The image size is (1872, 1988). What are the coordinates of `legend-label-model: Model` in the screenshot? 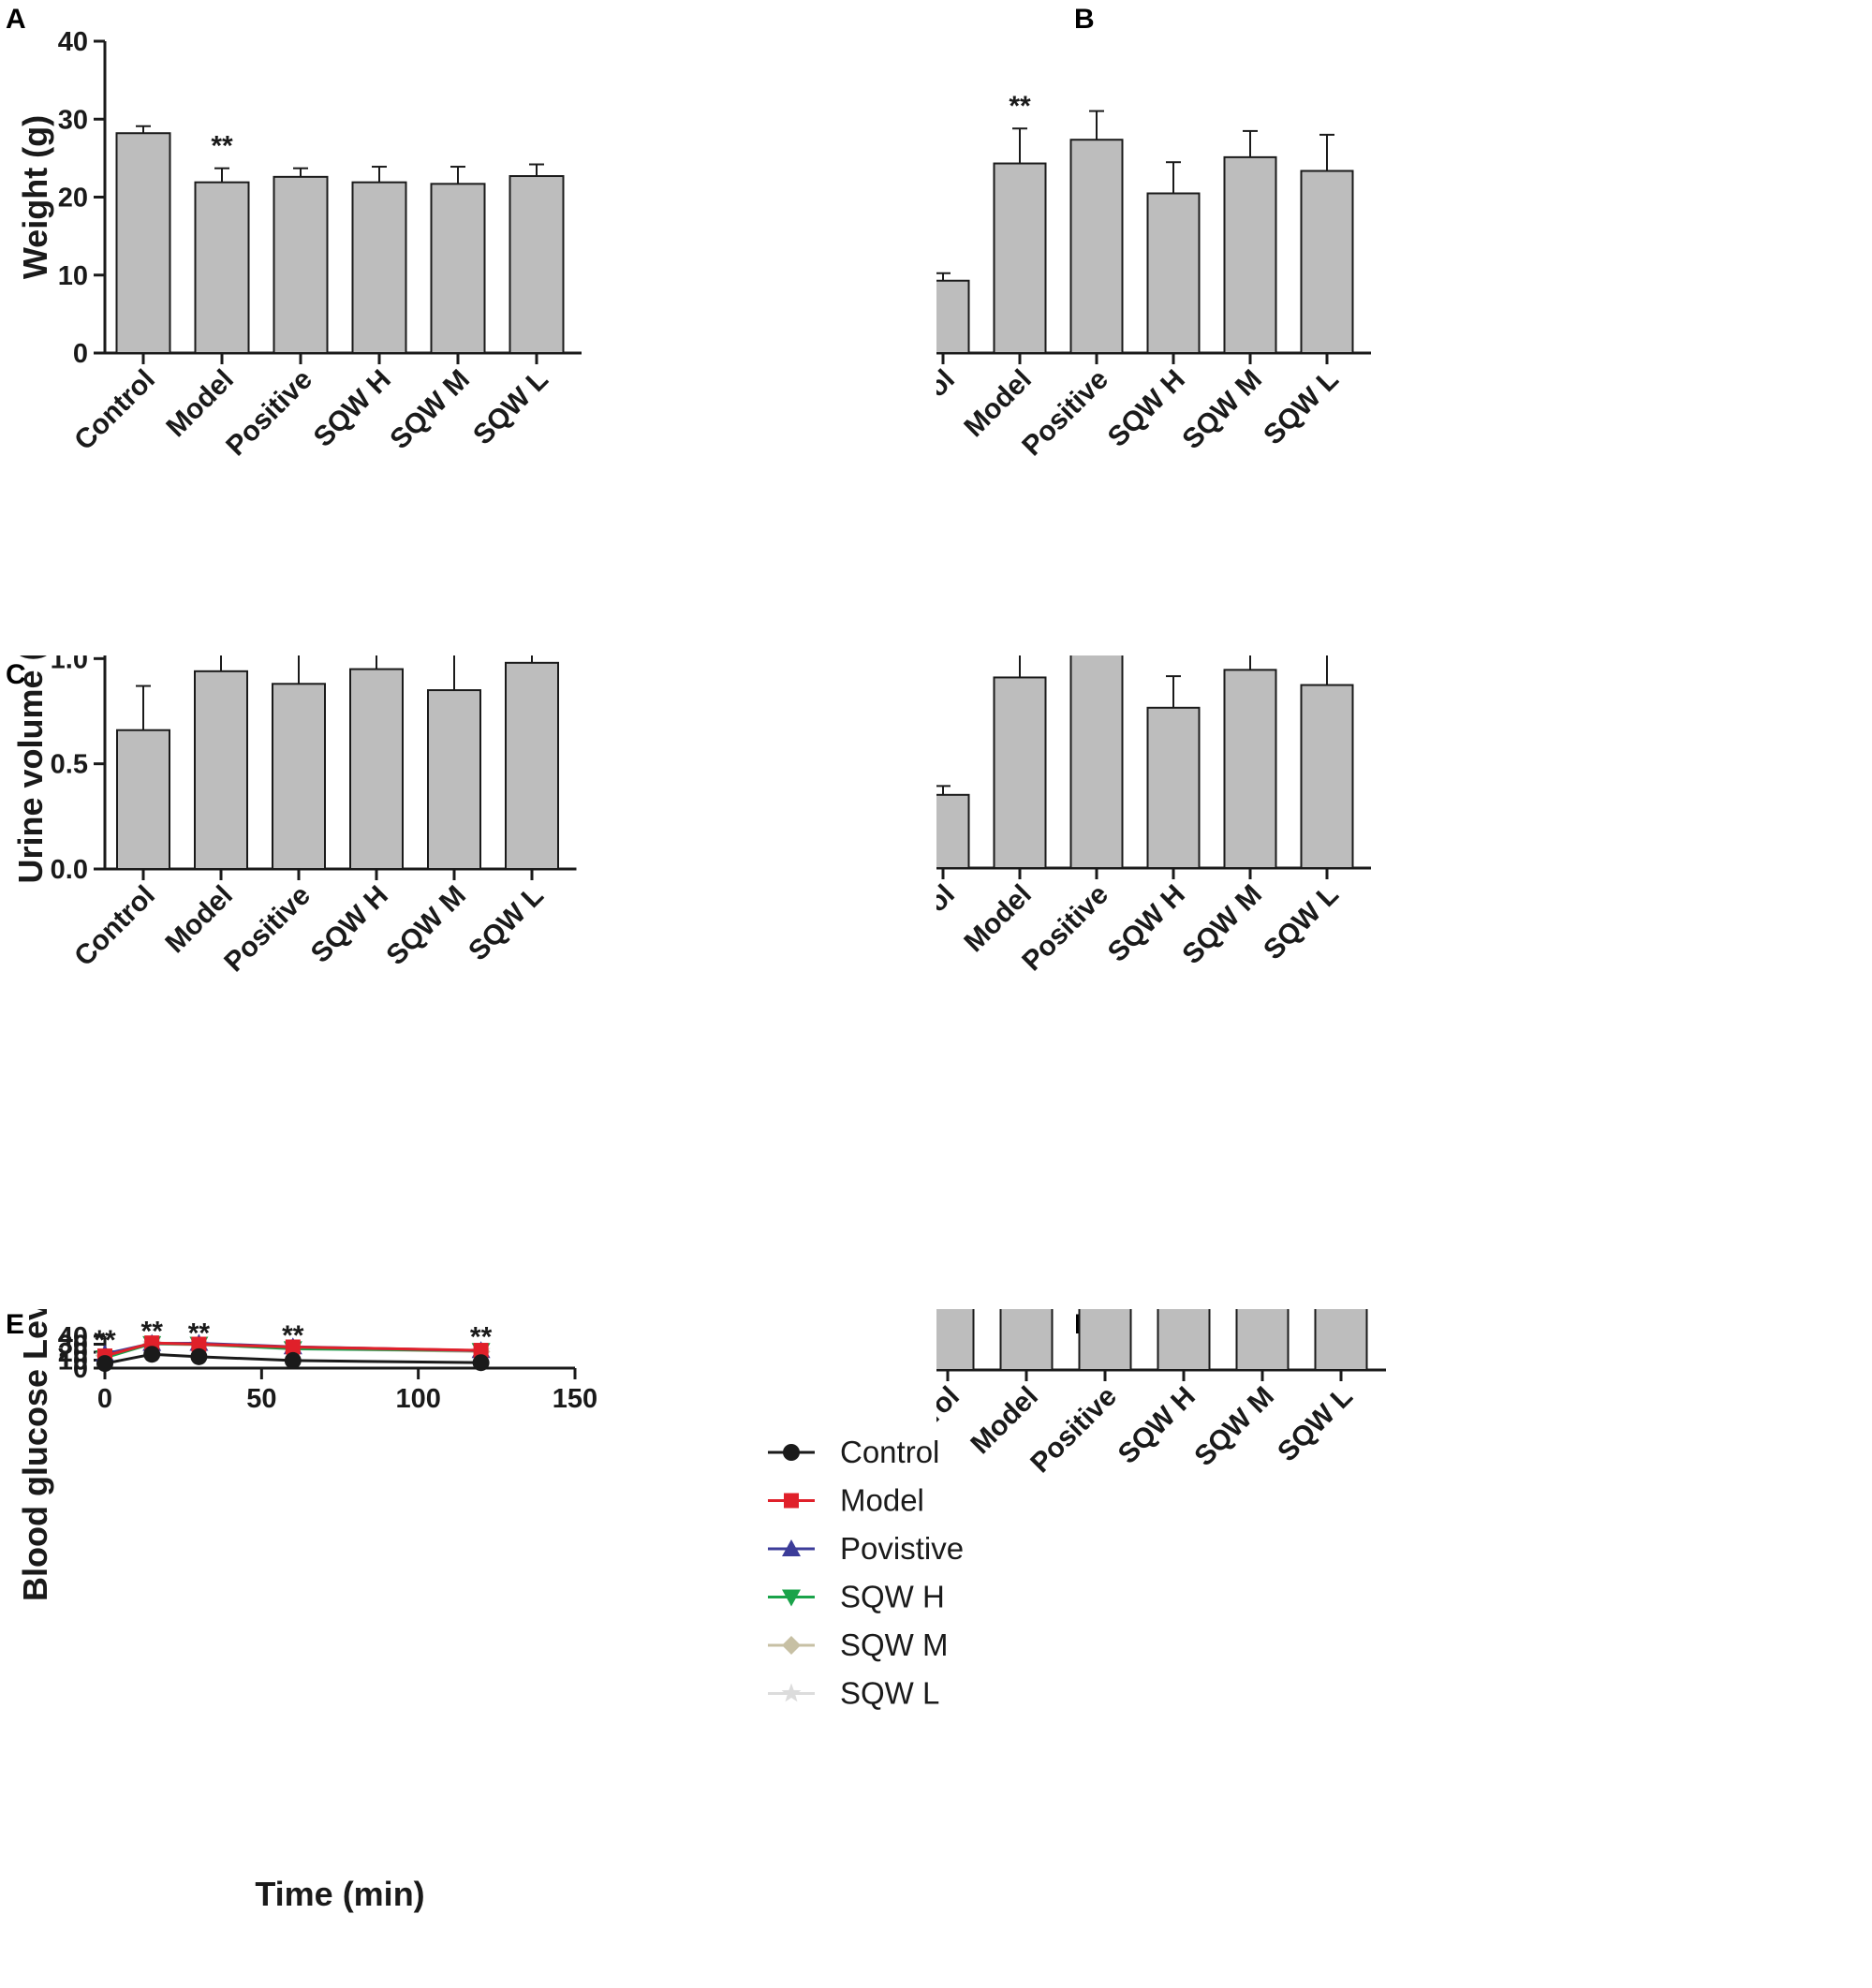 It's located at (882, 1501).